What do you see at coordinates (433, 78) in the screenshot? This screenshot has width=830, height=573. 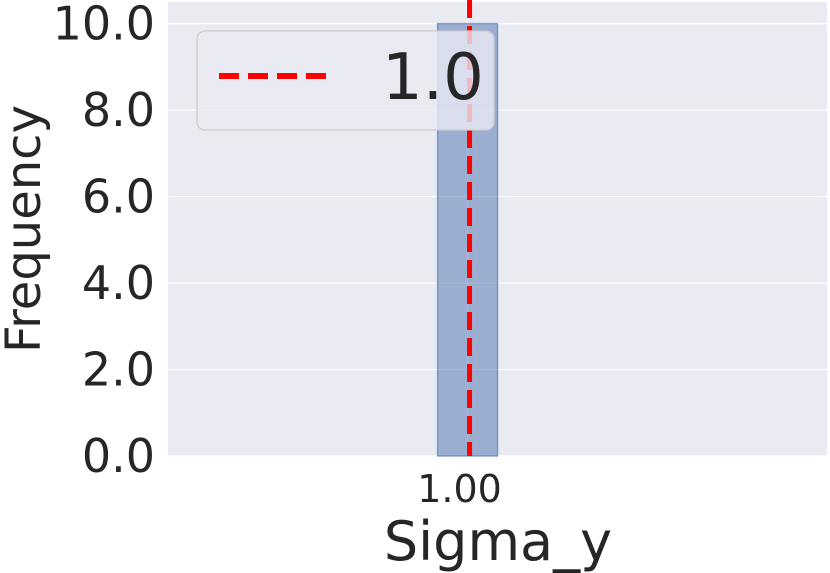 I see `legend-label: 1.0` at bounding box center [433, 78].